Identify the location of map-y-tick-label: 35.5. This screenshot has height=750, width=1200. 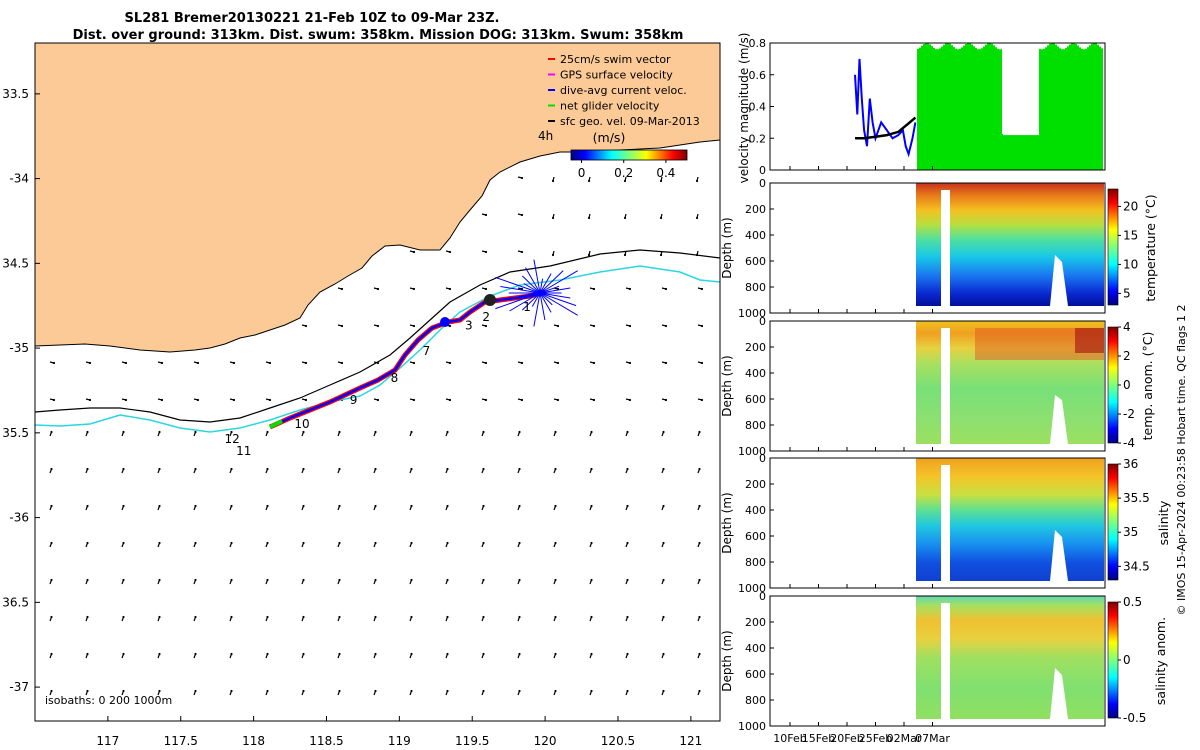
(15, 433).